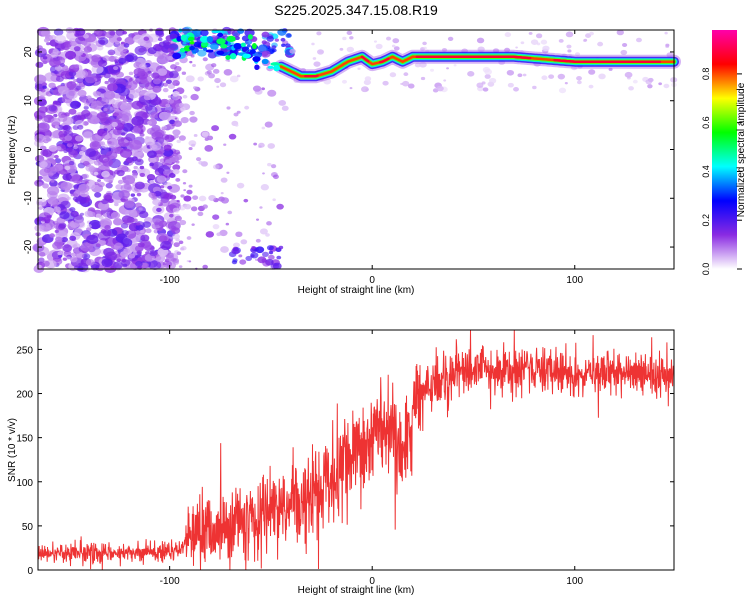  What do you see at coordinates (607, 60) in the screenshot?
I see `ridge-peak` at bounding box center [607, 60].